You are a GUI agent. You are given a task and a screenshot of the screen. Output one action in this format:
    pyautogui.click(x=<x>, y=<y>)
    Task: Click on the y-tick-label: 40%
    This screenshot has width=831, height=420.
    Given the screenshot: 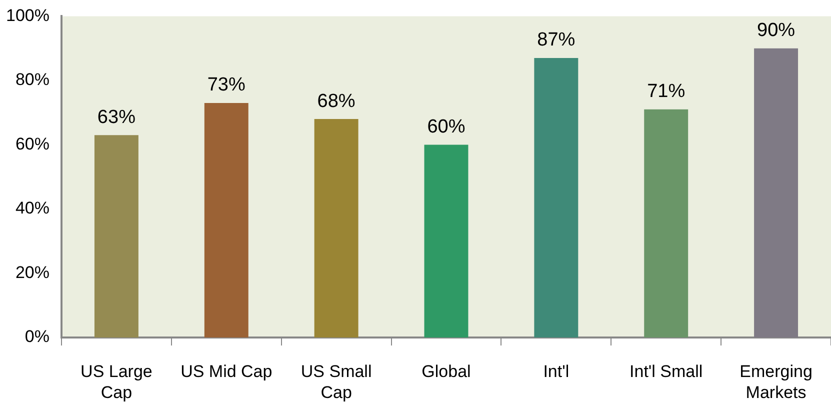 What is the action you would take?
    pyautogui.click(x=32, y=208)
    